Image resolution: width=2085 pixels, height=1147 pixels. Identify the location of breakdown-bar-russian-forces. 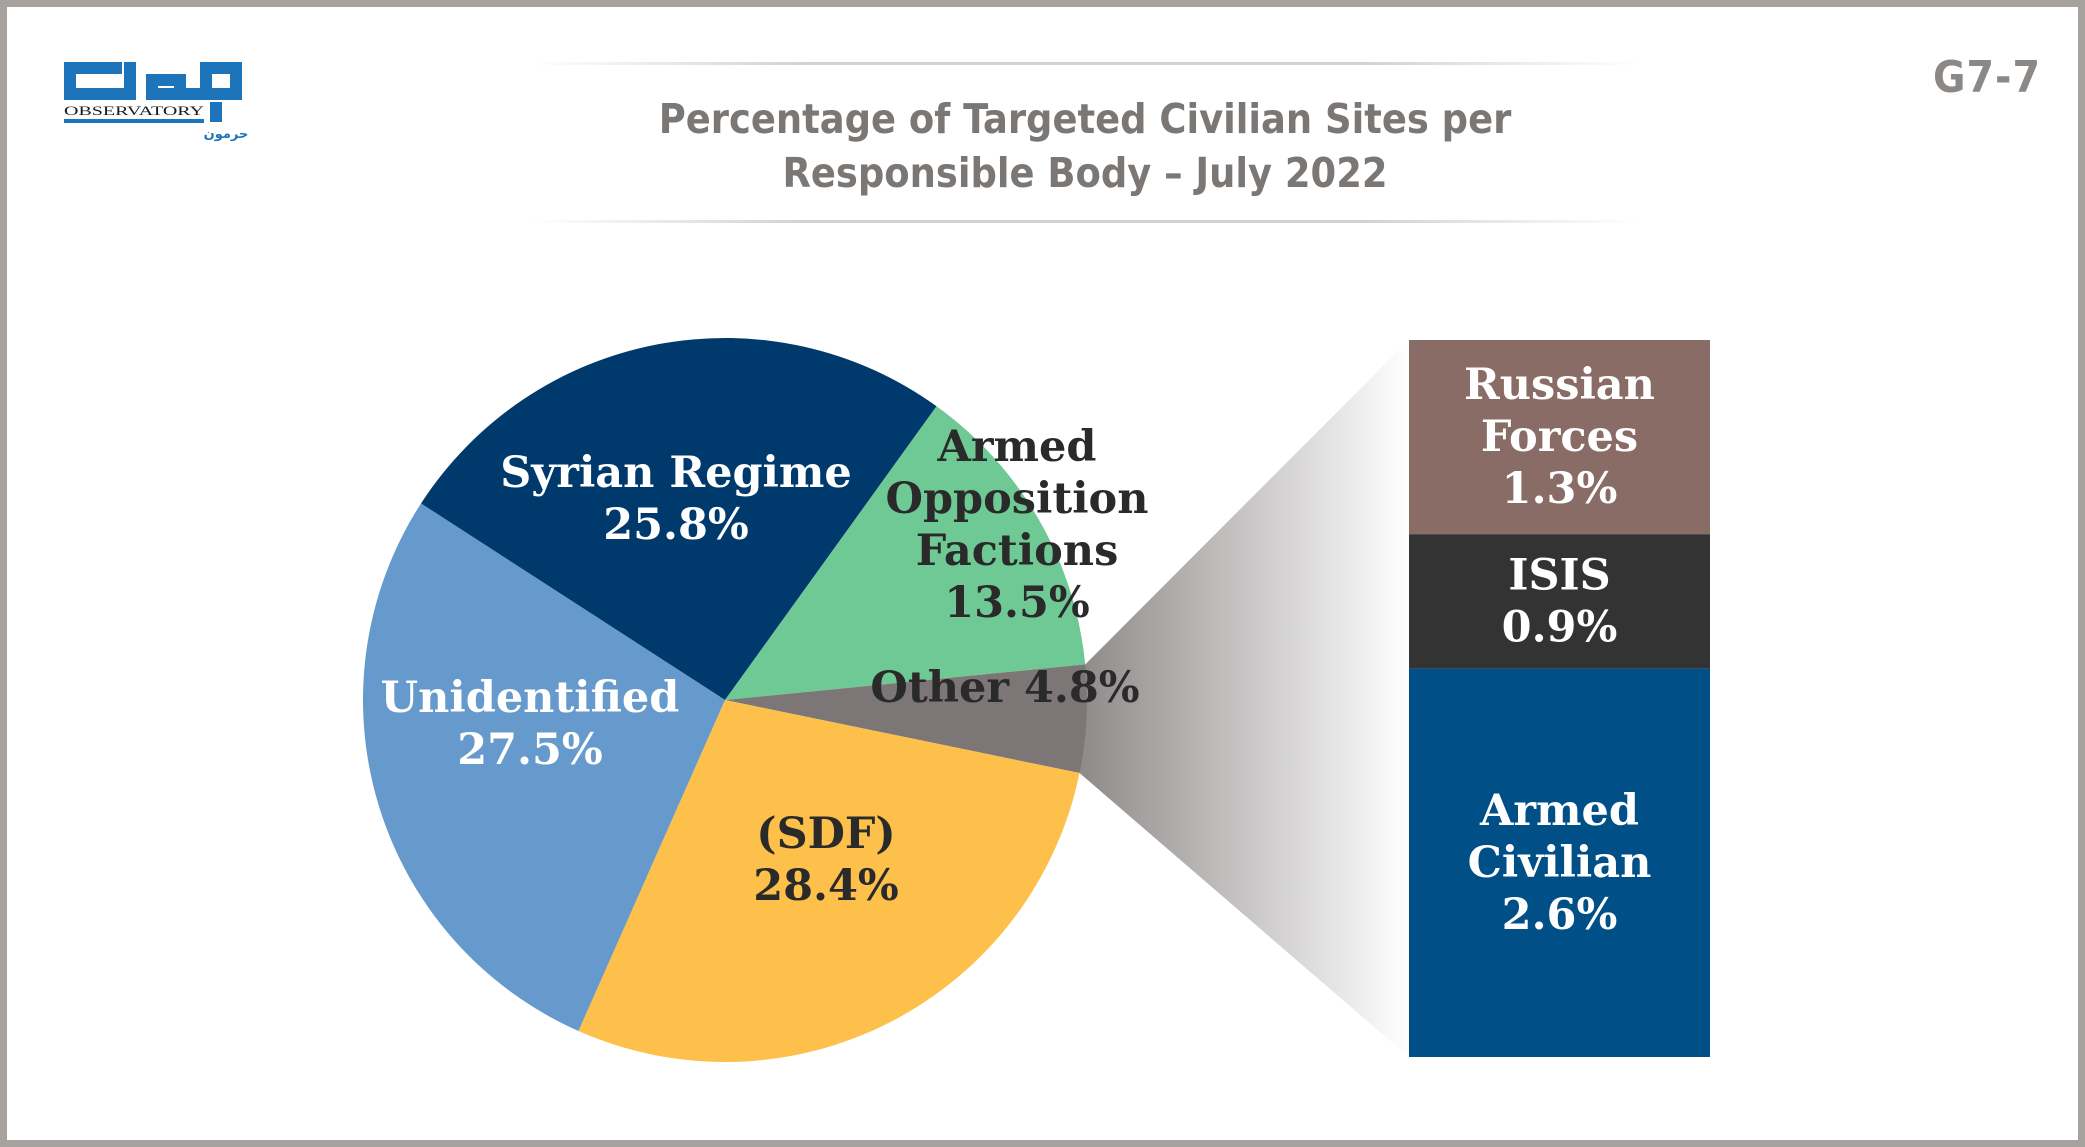
(1559, 437).